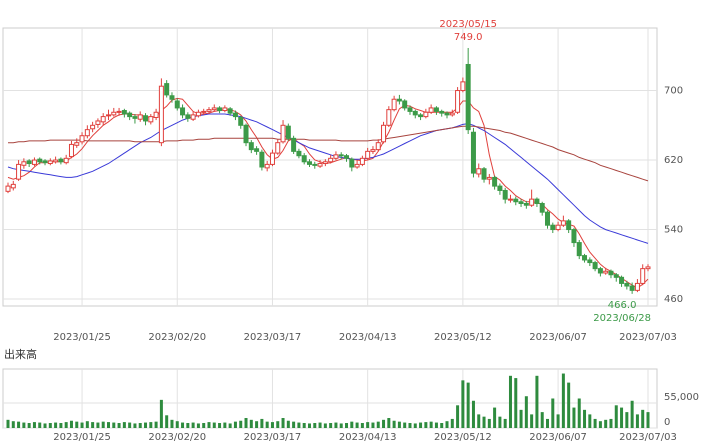 The width and height of the screenshot is (704, 445). What do you see at coordinates (273, 337) in the screenshot?
I see `x-tick-label: 2023/03/17` at bounding box center [273, 337].